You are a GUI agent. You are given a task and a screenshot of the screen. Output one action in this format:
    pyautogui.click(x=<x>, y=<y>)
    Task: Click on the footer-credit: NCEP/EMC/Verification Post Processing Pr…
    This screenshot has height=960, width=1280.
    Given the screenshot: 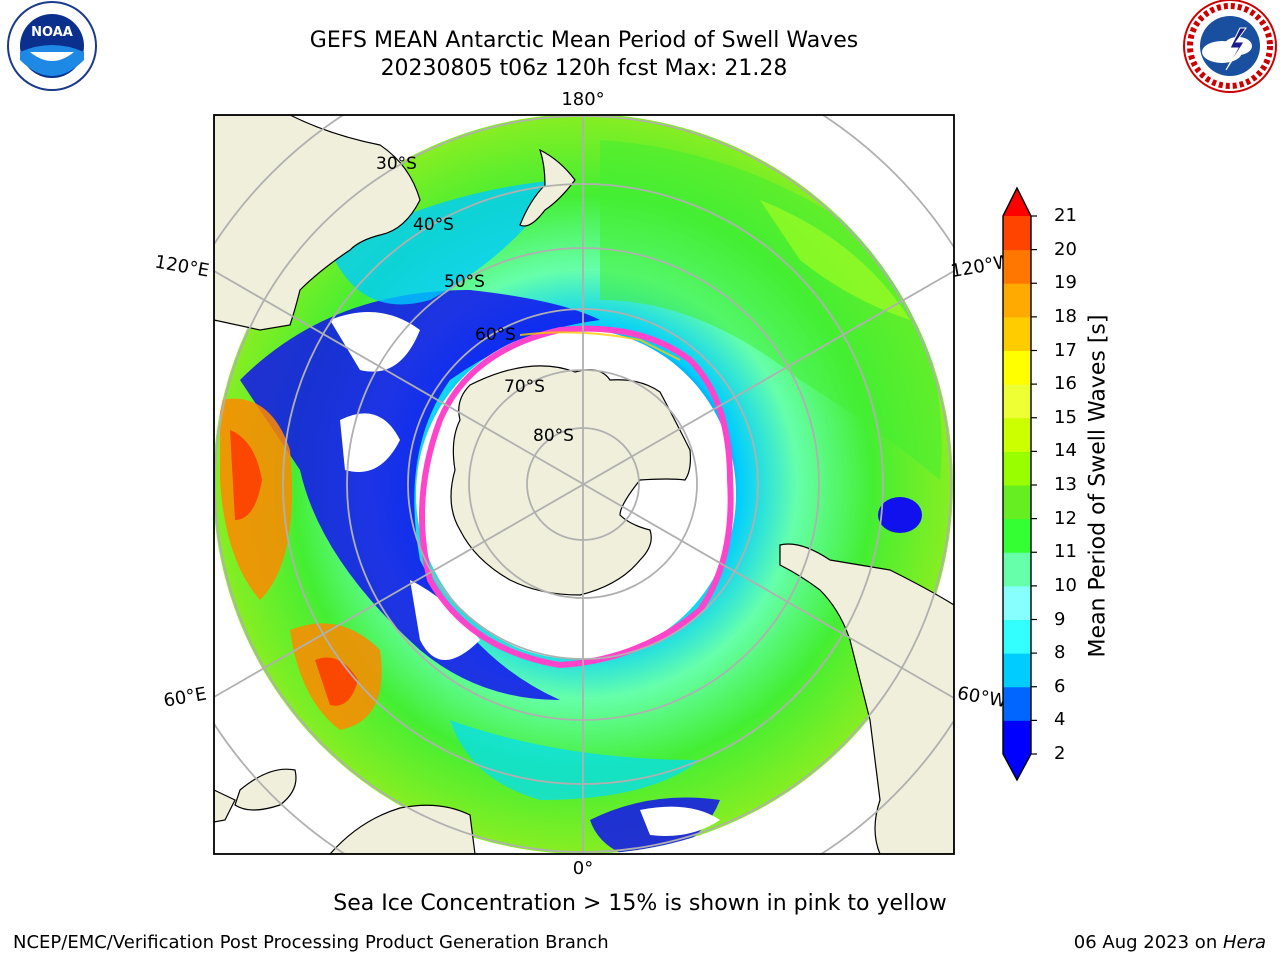 What is the action you would take?
    pyautogui.click(x=311, y=942)
    